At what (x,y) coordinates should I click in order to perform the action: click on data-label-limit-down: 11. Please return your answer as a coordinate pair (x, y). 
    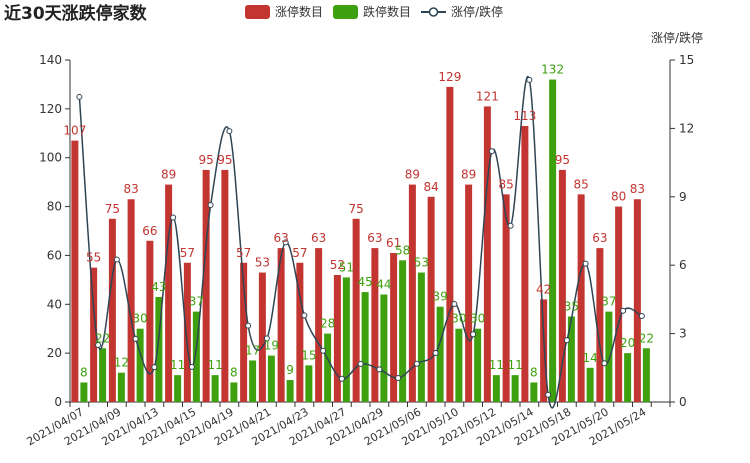
    Looking at the image, I should click on (214, 365).